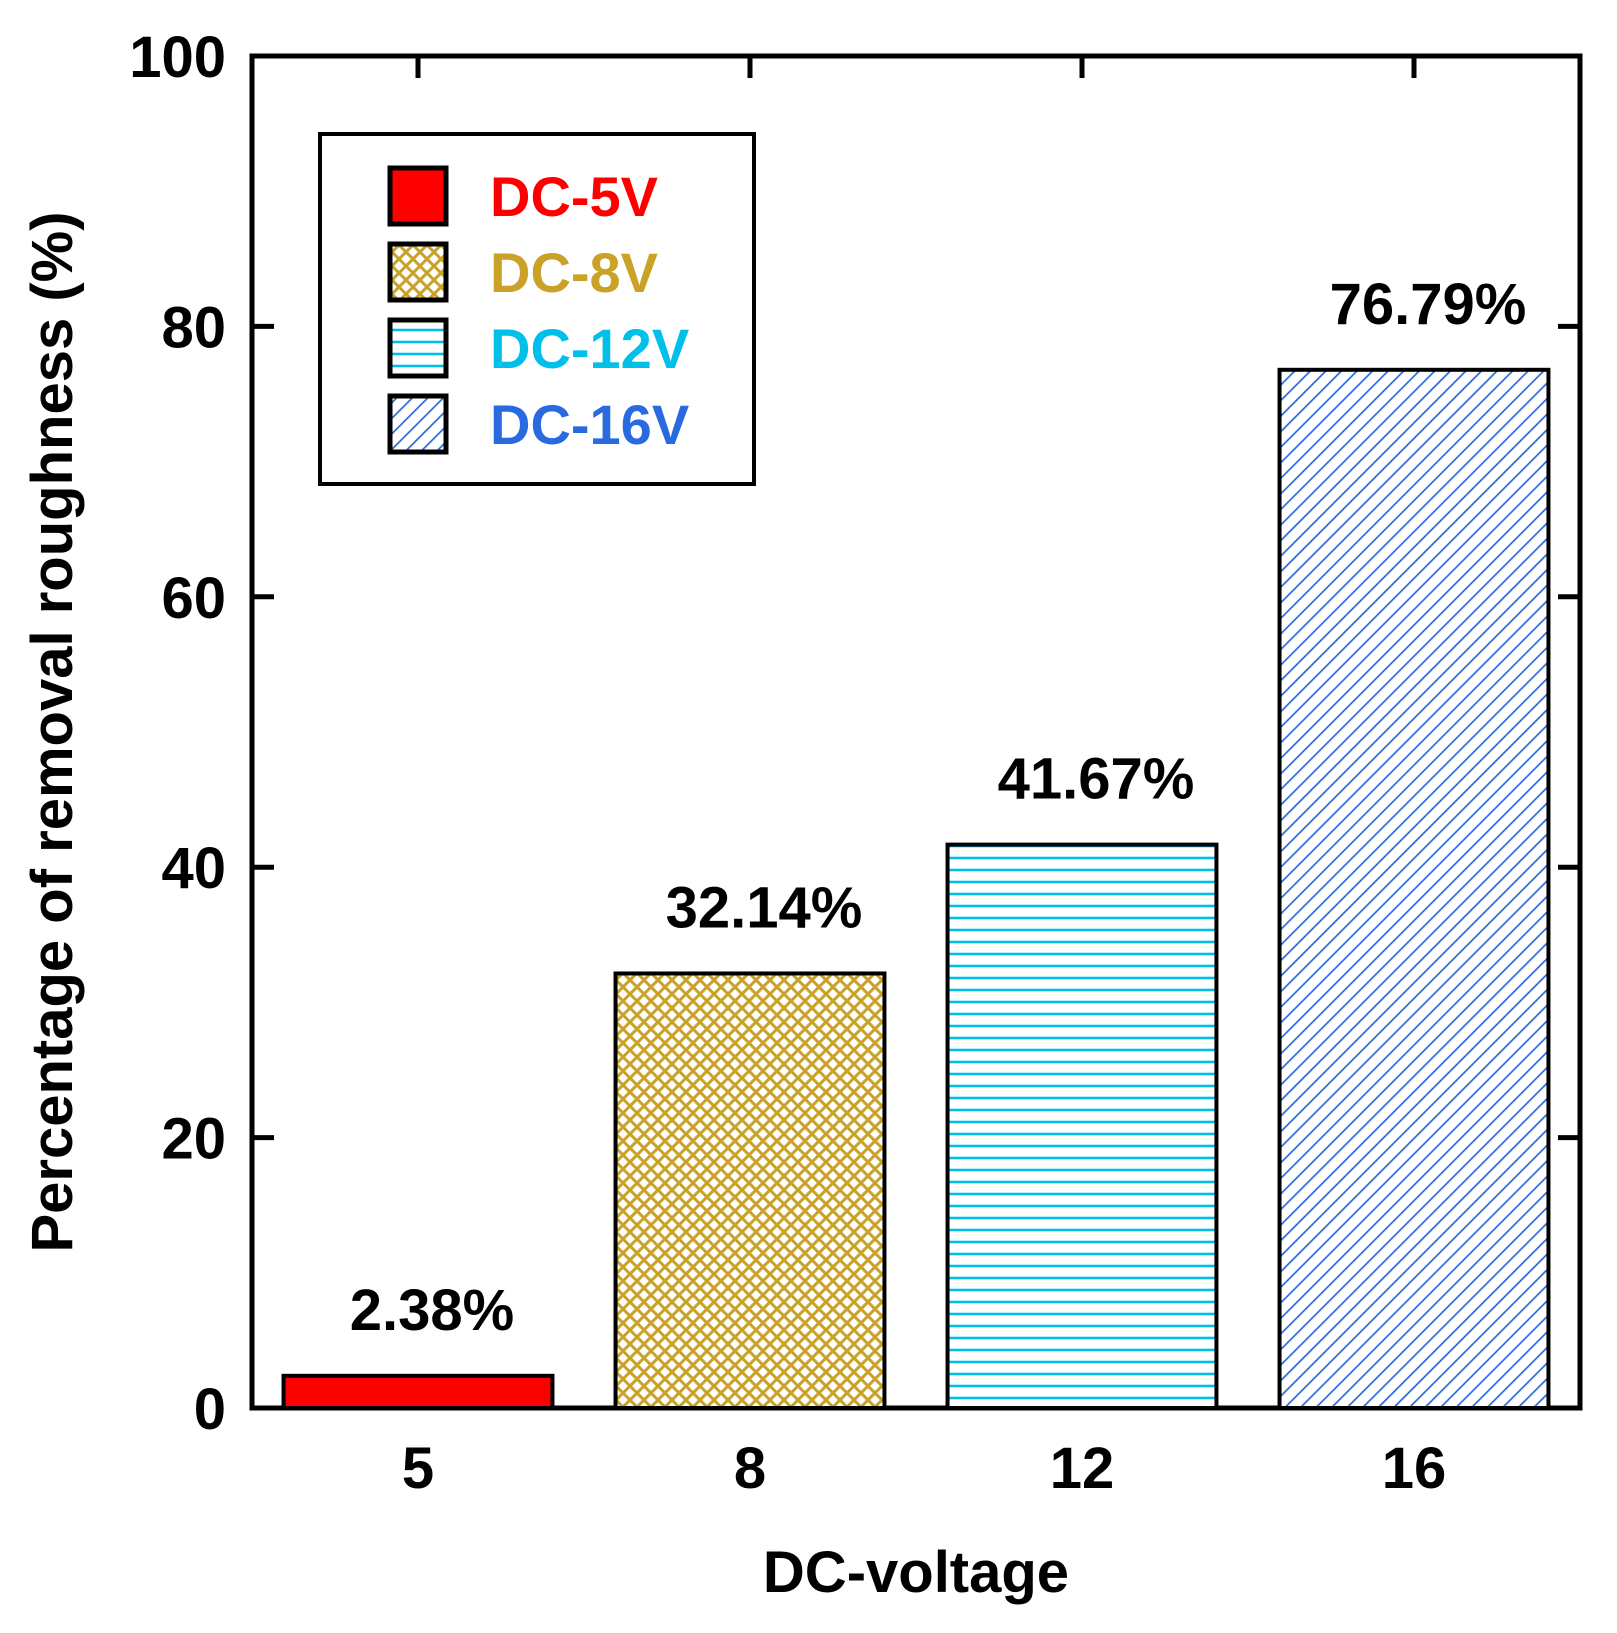 This screenshot has width=1617, height=1633. I want to click on data-label: 32.14%, so click(764, 907).